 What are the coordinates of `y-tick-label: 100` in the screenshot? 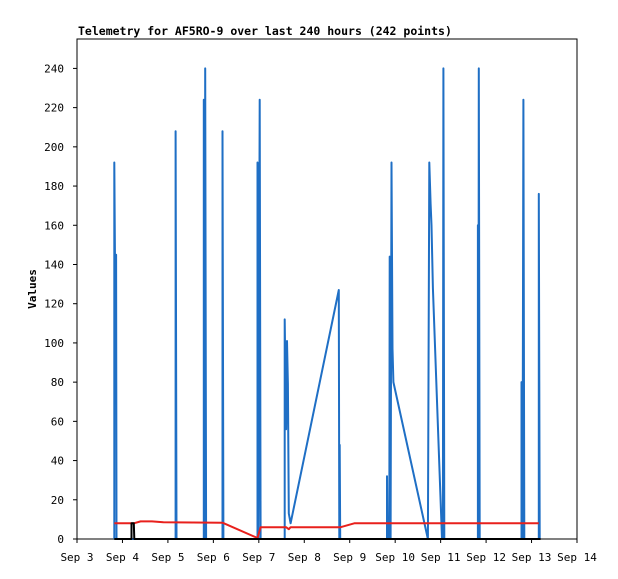 It's located at (54, 343).